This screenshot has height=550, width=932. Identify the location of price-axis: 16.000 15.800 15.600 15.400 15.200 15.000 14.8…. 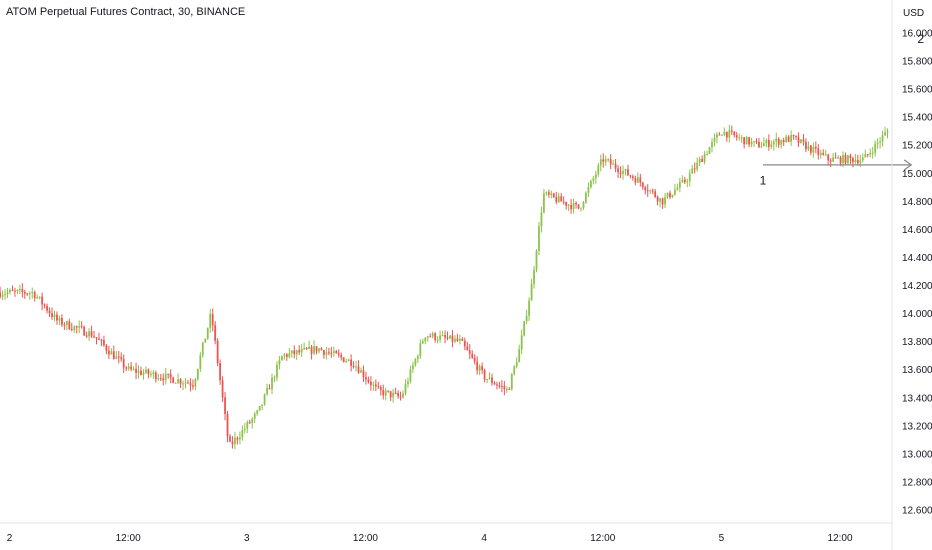
(917, 273).